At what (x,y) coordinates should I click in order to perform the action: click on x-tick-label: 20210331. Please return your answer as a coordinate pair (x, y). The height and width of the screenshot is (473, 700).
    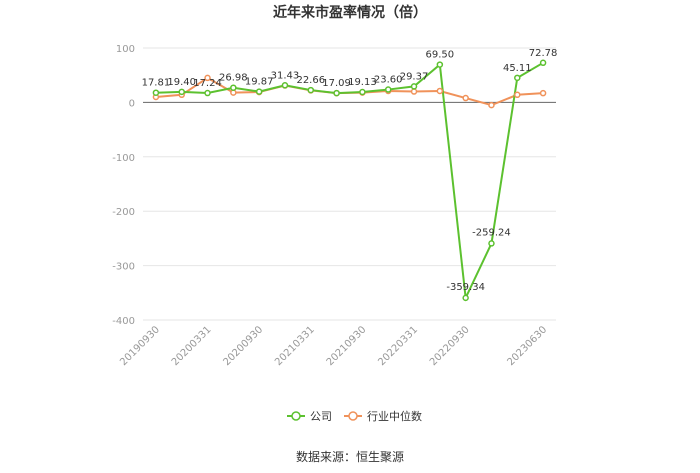
    Looking at the image, I should click on (295, 346).